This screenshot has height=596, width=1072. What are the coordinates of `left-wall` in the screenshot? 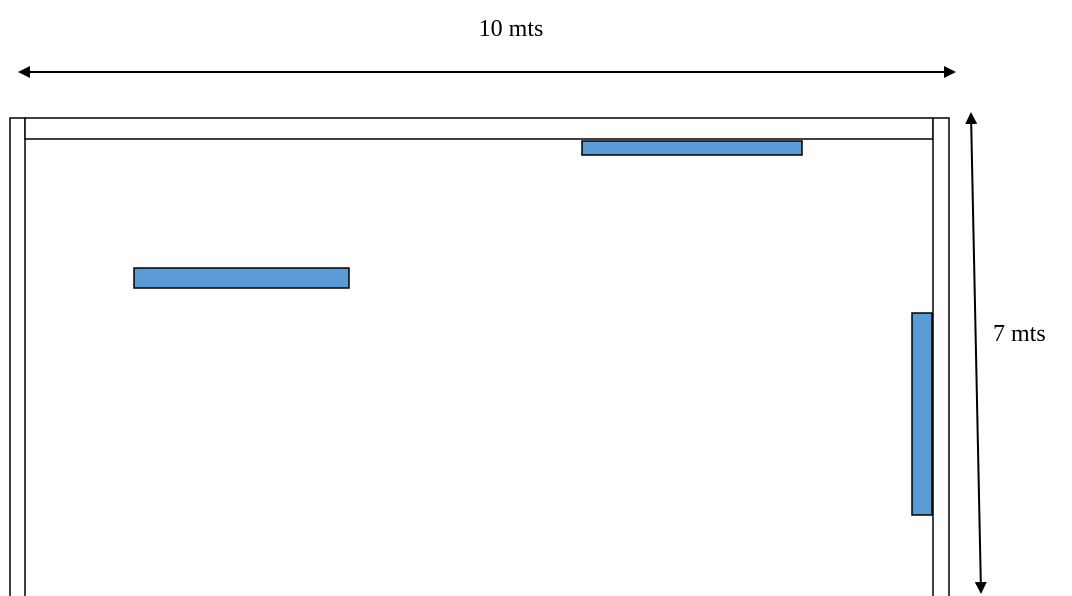 It's located at (17, 356).